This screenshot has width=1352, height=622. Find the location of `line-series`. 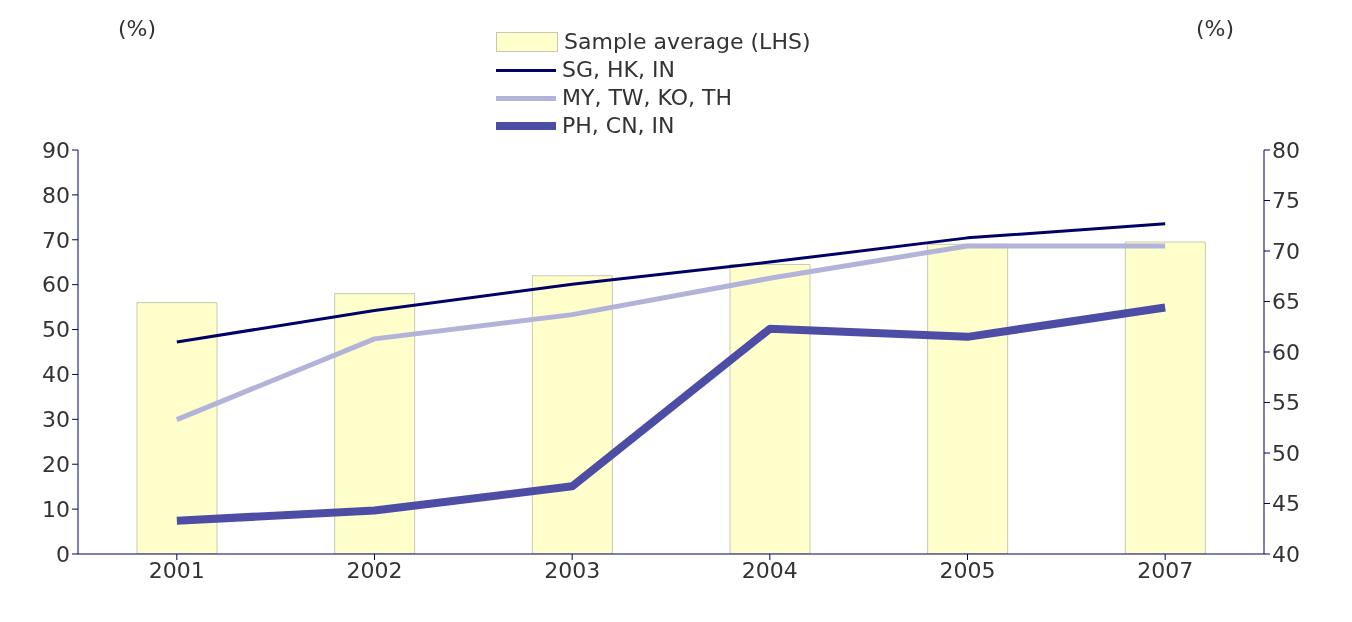

line-series is located at coordinates (671, 283).